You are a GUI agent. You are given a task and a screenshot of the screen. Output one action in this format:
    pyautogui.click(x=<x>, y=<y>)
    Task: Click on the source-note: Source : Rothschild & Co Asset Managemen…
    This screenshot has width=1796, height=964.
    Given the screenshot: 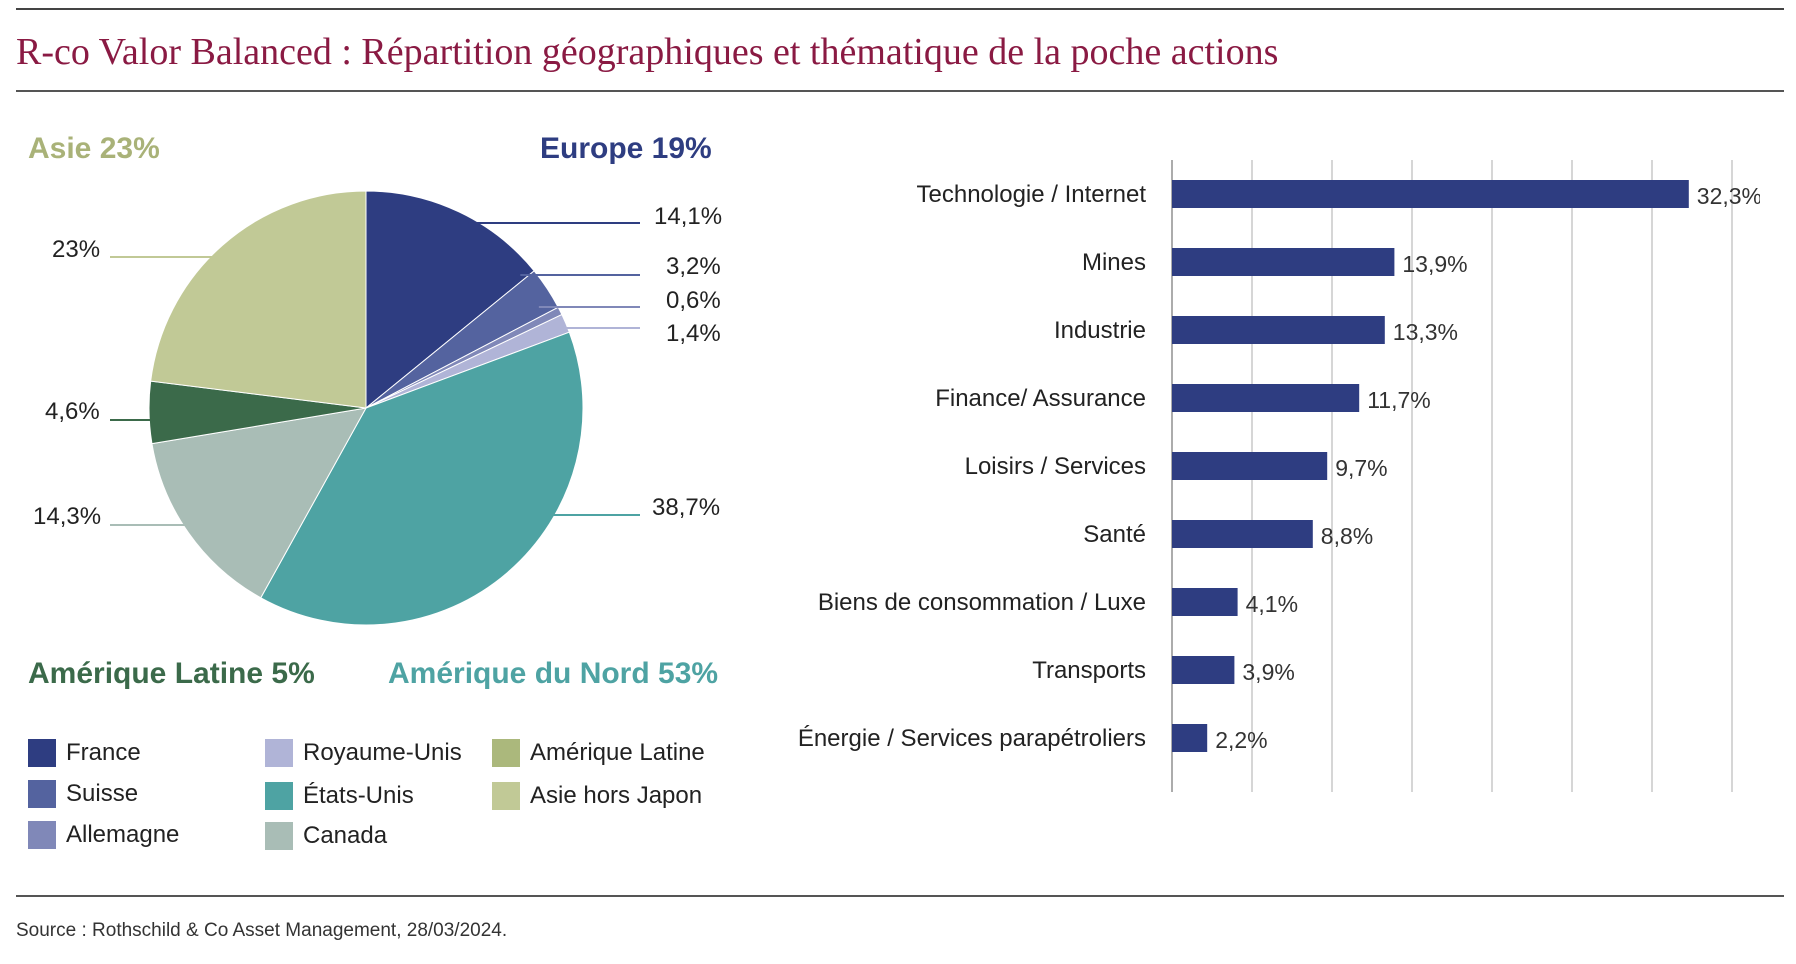 What is the action you would take?
    pyautogui.click(x=262, y=930)
    